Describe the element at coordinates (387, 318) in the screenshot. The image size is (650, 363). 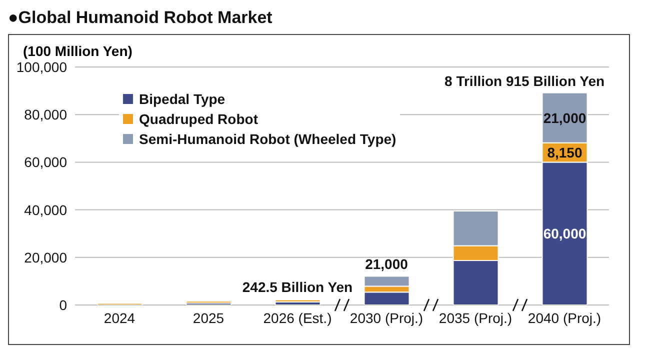
I see `x-tick-label: 2030 (Proj.)` at that location.